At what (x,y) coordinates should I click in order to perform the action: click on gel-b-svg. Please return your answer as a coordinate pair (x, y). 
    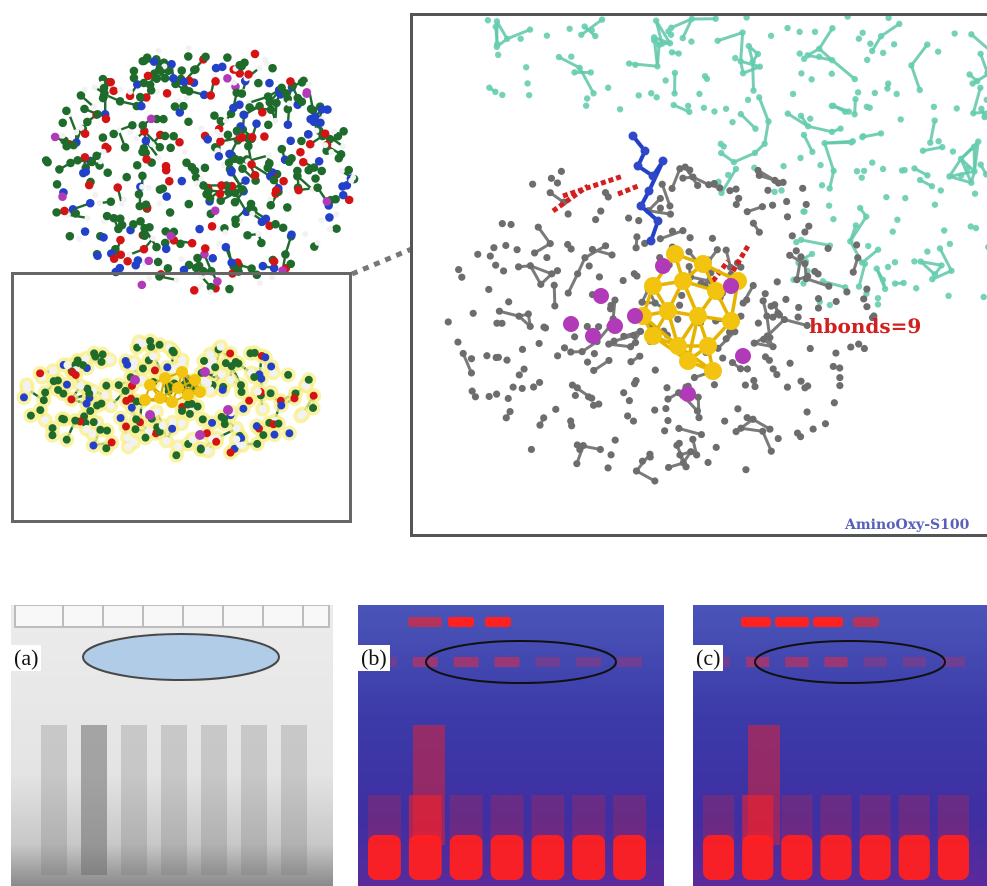
    Looking at the image, I should click on (507, 748).